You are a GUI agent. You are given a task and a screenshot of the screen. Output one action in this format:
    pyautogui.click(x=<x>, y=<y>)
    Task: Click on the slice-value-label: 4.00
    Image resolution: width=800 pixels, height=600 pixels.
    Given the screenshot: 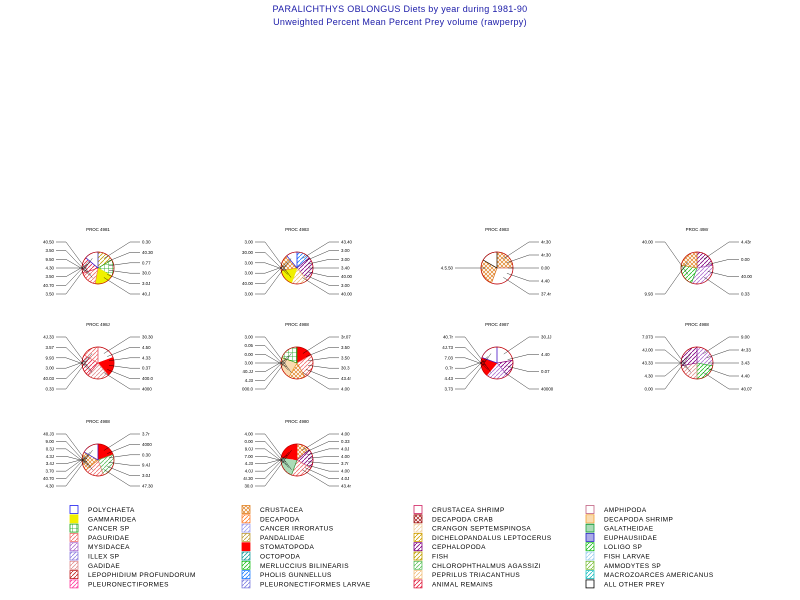 What is the action you would take?
    pyautogui.click(x=345, y=471)
    